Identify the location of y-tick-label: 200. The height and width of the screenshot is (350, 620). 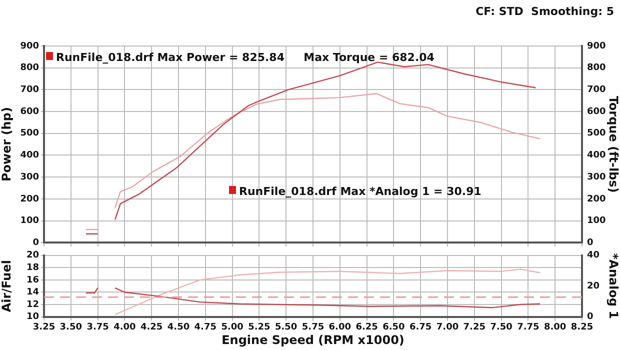
(29, 199).